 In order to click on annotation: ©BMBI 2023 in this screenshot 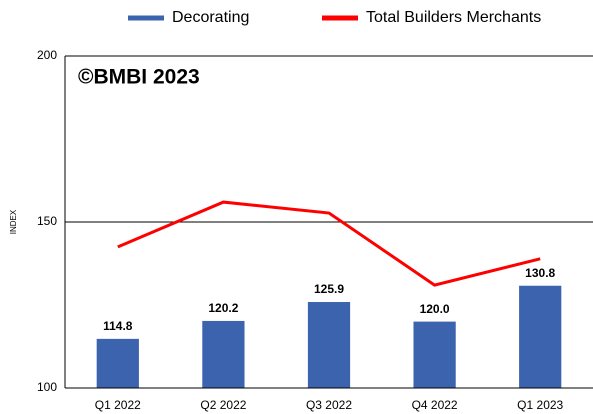, I will do `click(139, 77)`.